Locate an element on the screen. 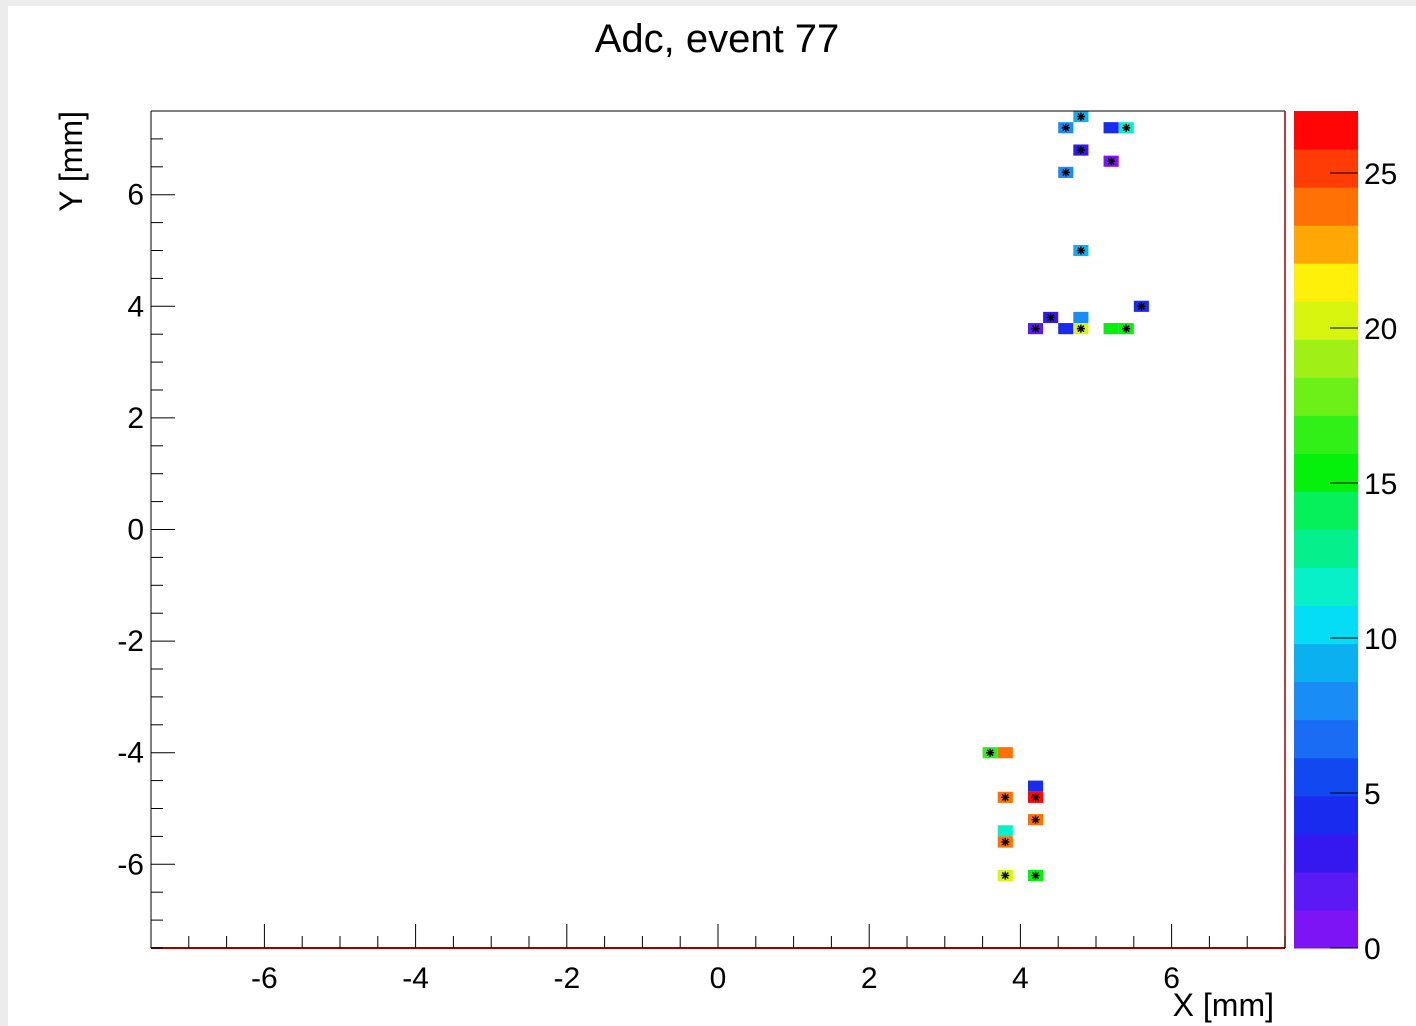  x-tick-label: 2 is located at coordinates (869, 978).